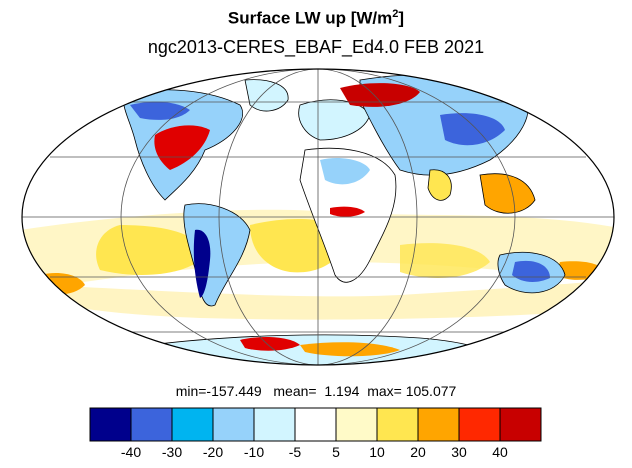 The height and width of the screenshot is (468, 632). Describe the element at coordinates (445, 260) in the screenshot. I see `indian-ocean-anomaly` at that location.